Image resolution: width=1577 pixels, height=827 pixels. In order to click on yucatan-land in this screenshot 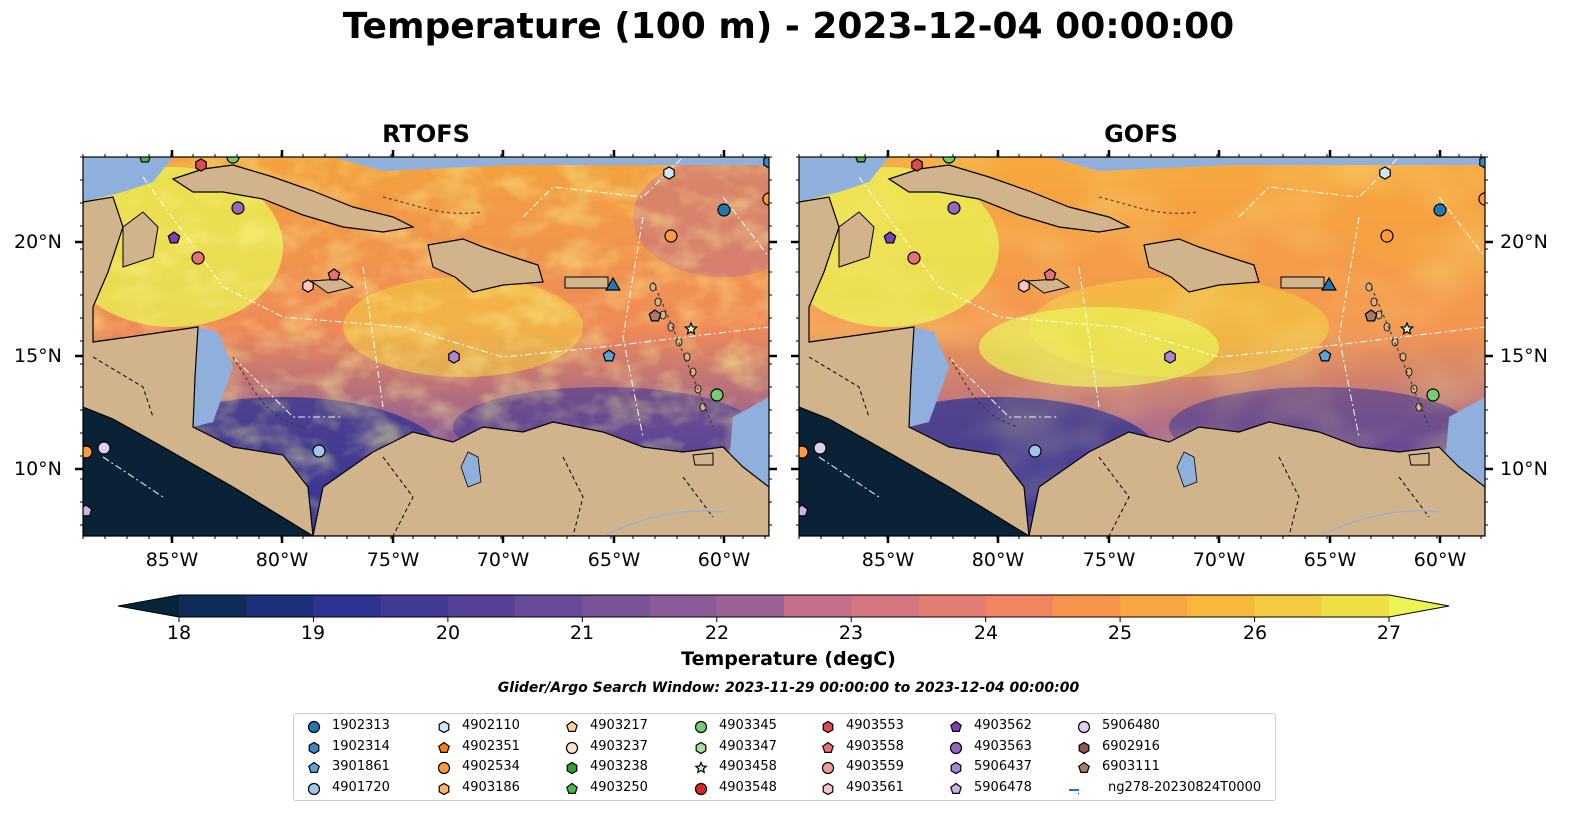, I will do `click(140, 239)`.